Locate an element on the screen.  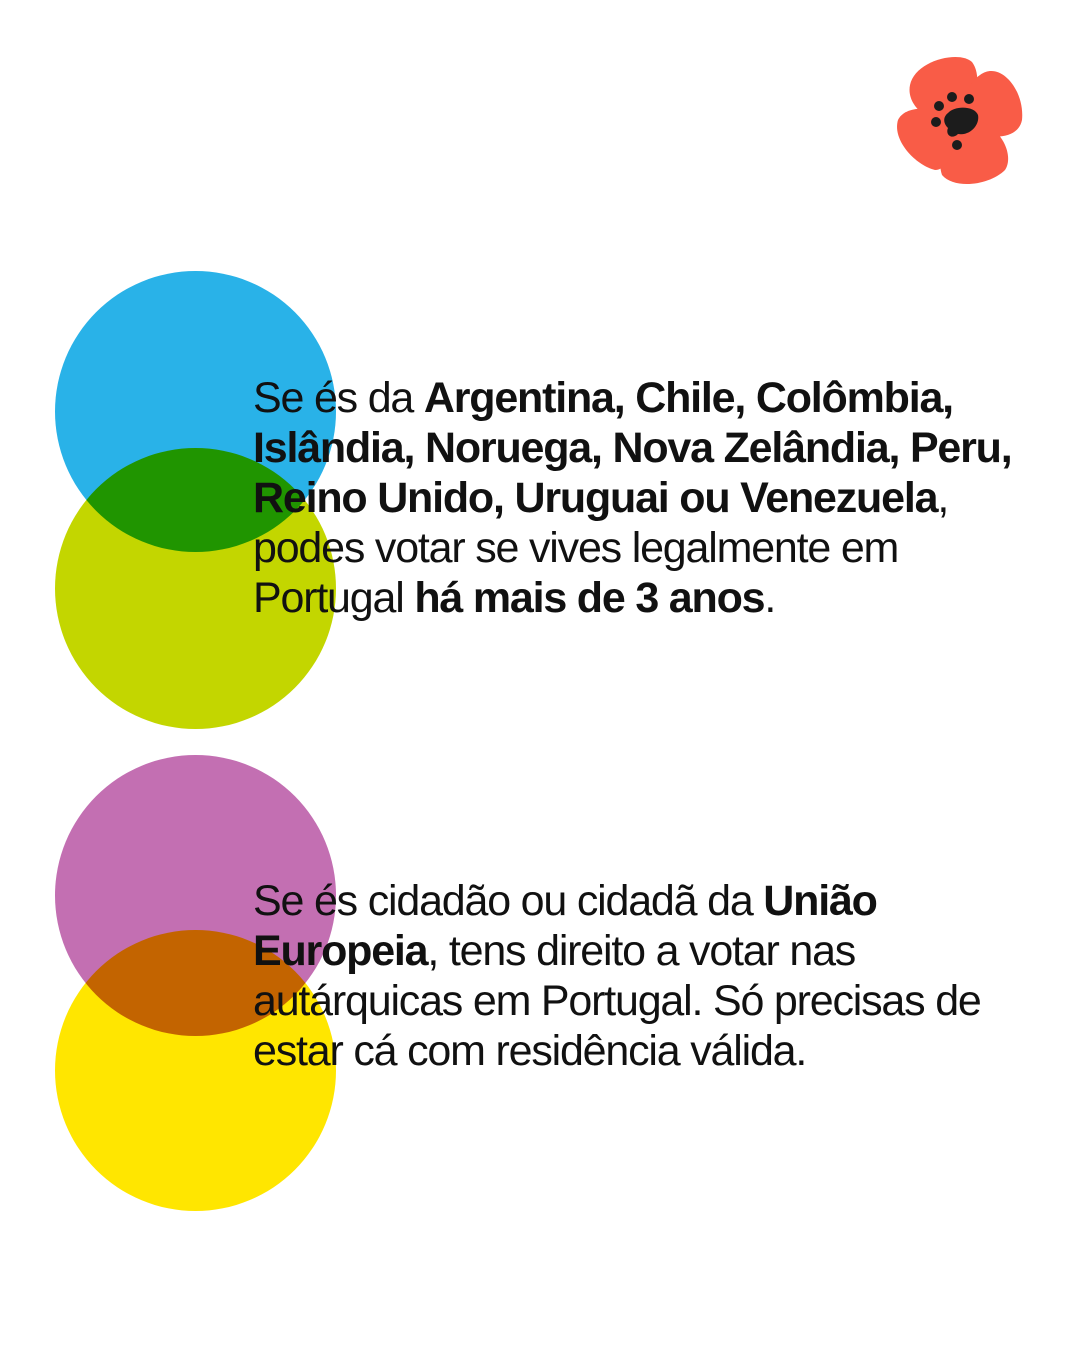
eu-highlight: União Europeia is located at coordinates (565, 926).